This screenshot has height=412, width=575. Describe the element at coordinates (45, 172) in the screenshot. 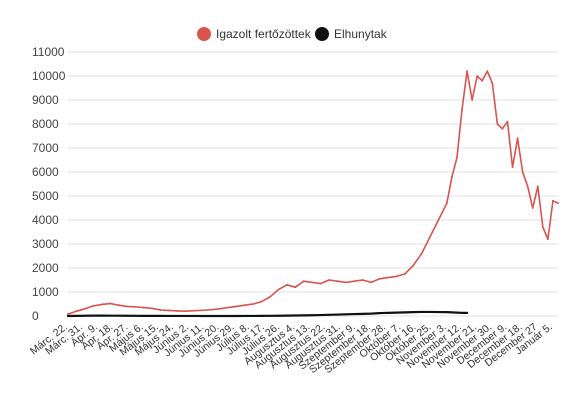

I see `y-tick-label: 6000` at that location.